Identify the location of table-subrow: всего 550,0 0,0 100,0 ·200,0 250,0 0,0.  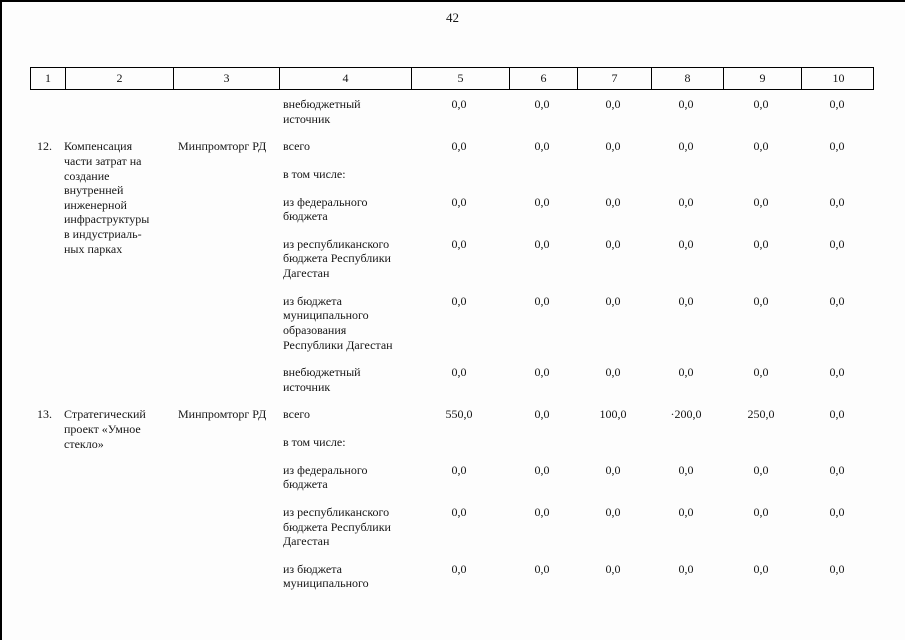
(576, 414).